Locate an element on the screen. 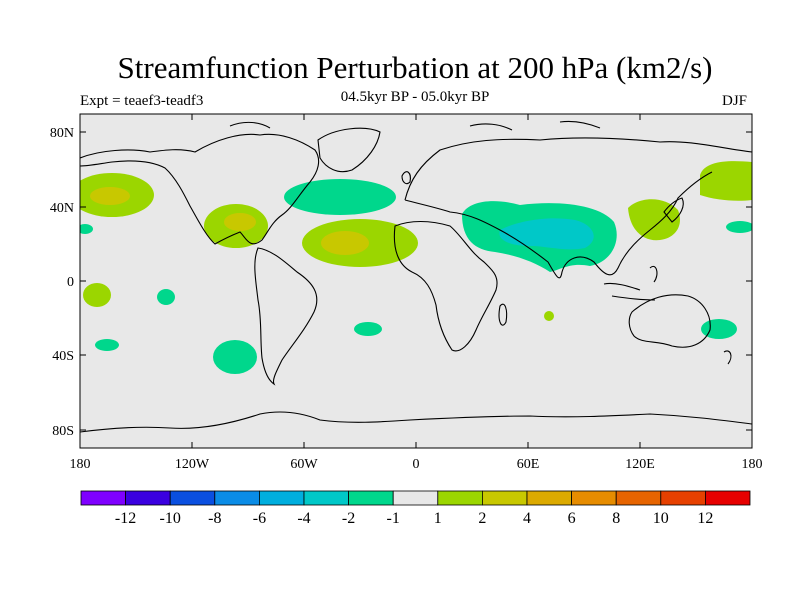 The width and height of the screenshot is (800, 600). colorbar-label: -1 is located at coordinates (393, 518).